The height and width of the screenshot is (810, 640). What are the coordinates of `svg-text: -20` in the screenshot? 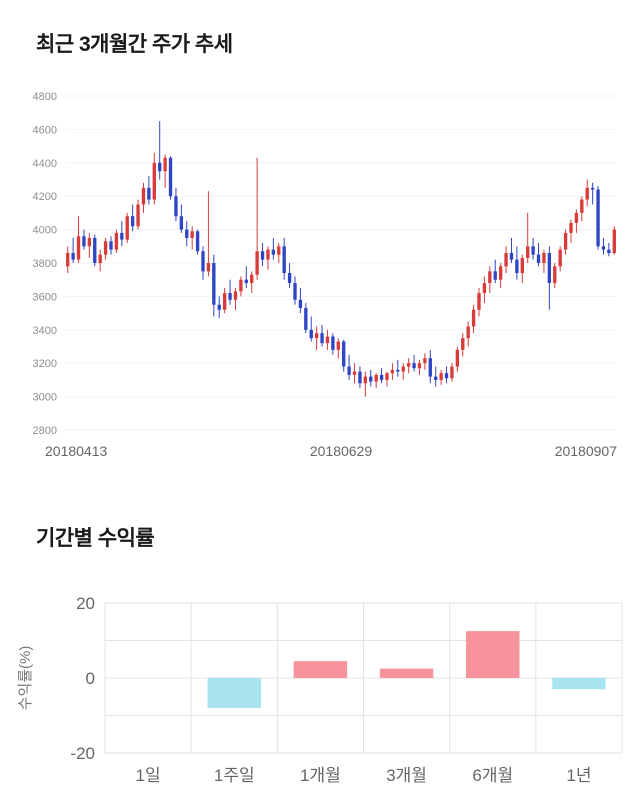 It's located at (82, 753).